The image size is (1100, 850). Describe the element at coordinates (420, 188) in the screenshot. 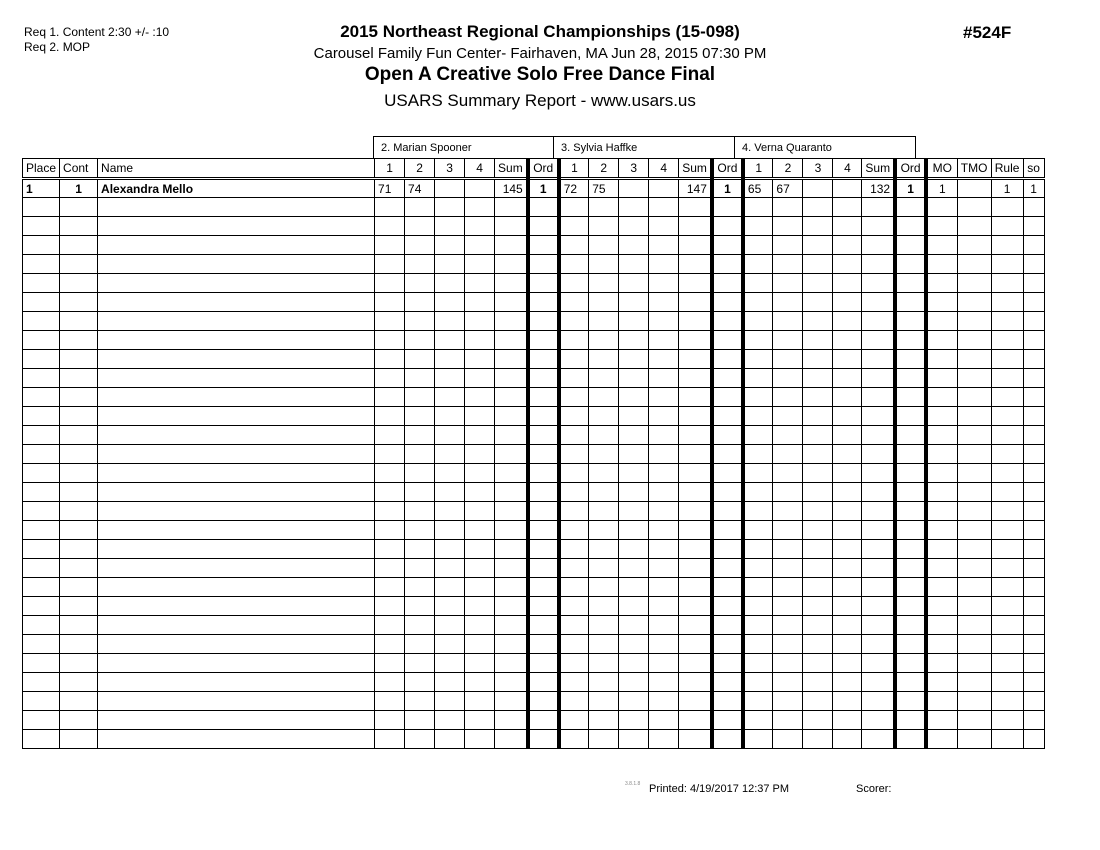

I see `j2-2-cell: 74` at that location.